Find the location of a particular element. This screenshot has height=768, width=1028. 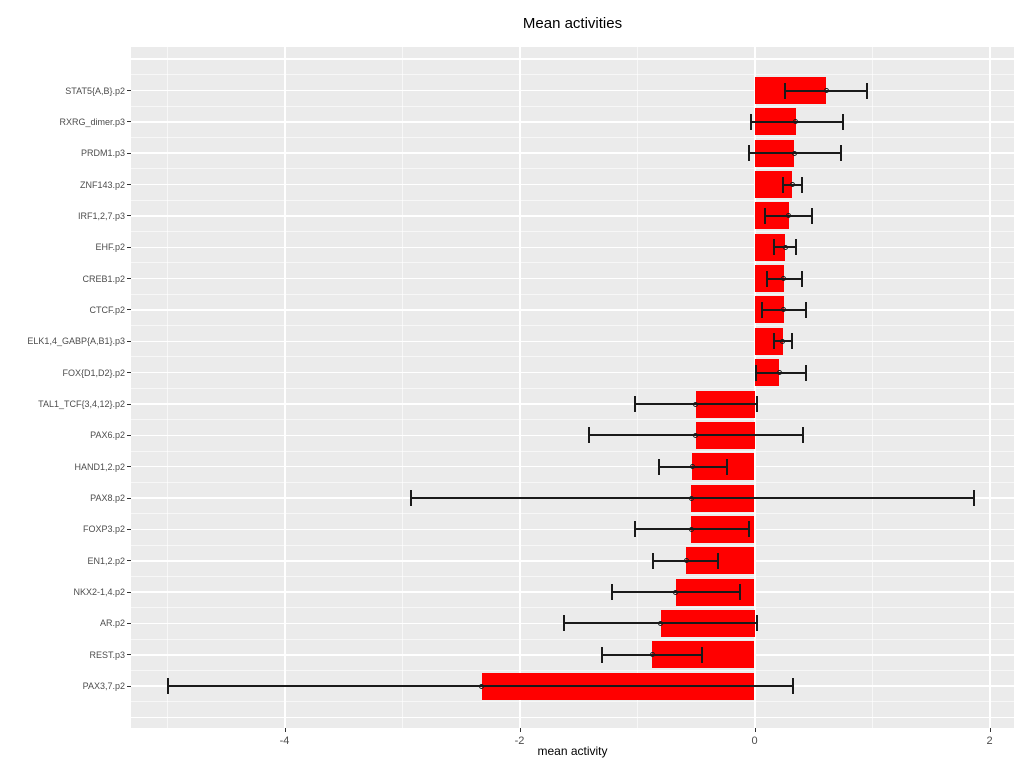

y-axis-label: AR.p2 is located at coordinates (112, 623).